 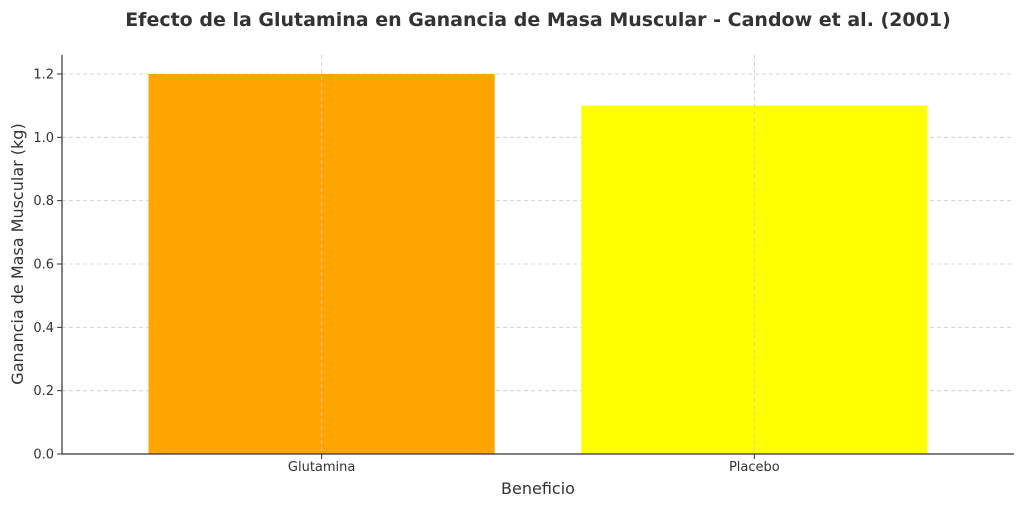 I want to click on y-tick-label: 1.2, so click(x=43, y=75).